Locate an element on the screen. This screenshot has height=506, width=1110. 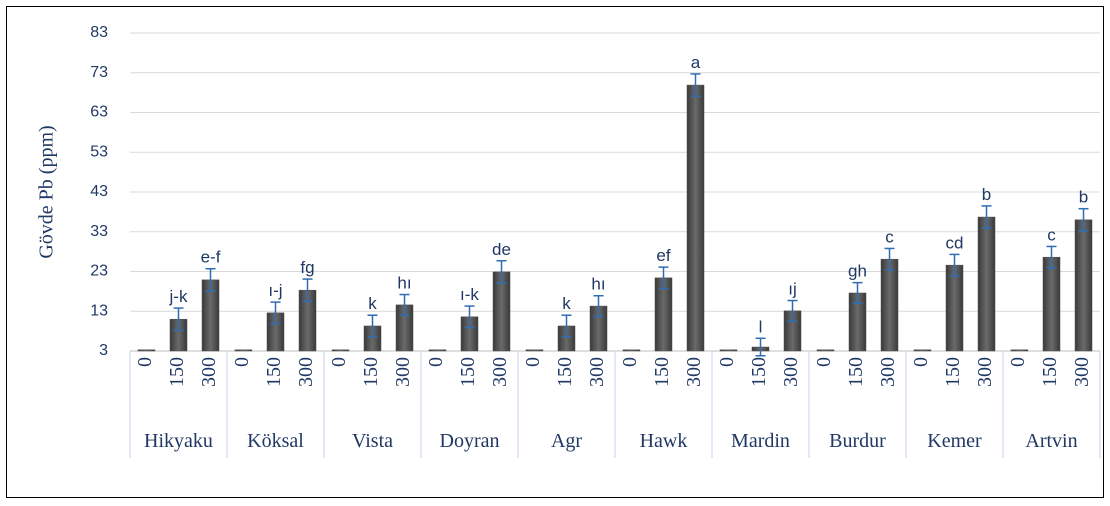
significance-letter: cd is located at coordinates (955, 242).